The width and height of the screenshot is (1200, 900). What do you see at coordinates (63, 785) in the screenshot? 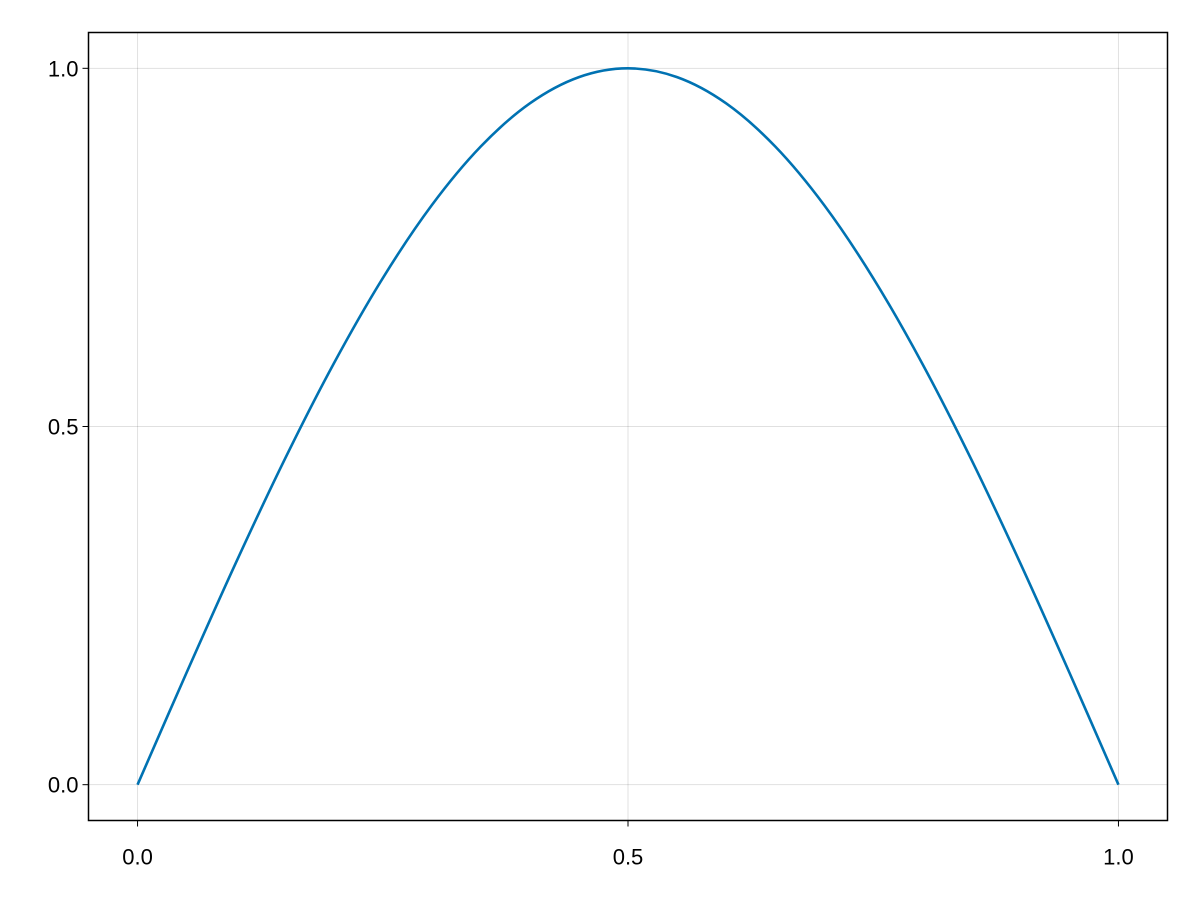
I see `y-tick-label: 0.0` at bounding box center [63, 785].